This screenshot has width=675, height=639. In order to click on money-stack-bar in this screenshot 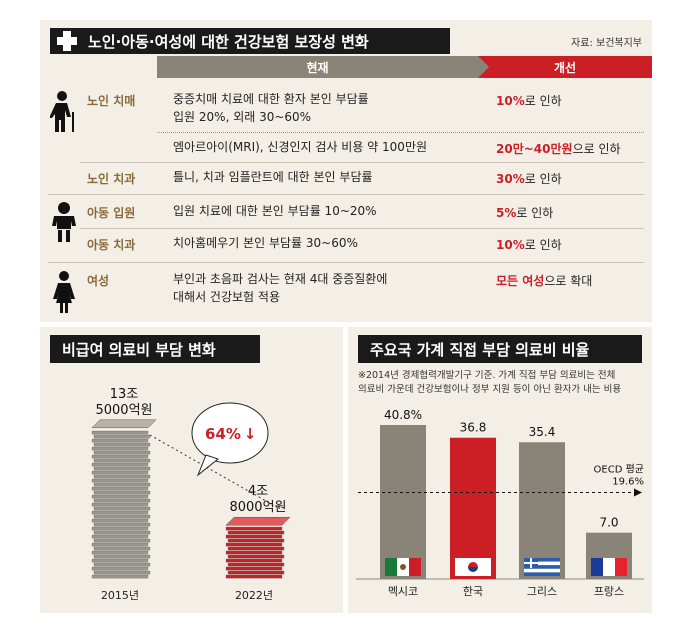, I will do `click(124, 499)`.